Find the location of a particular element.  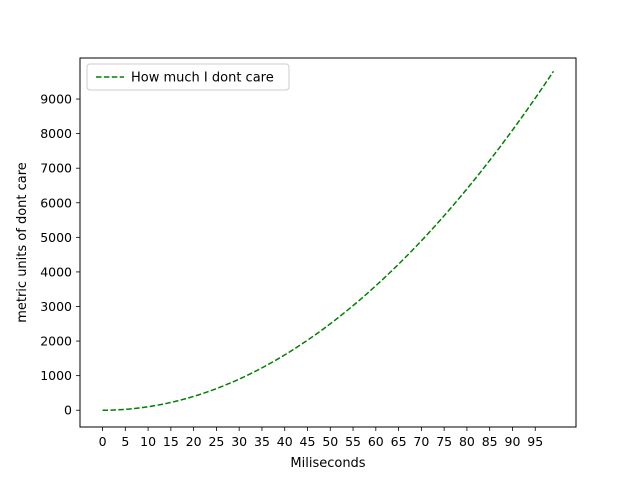

x-tick-label: 95 is located at coordinates (535, 441).